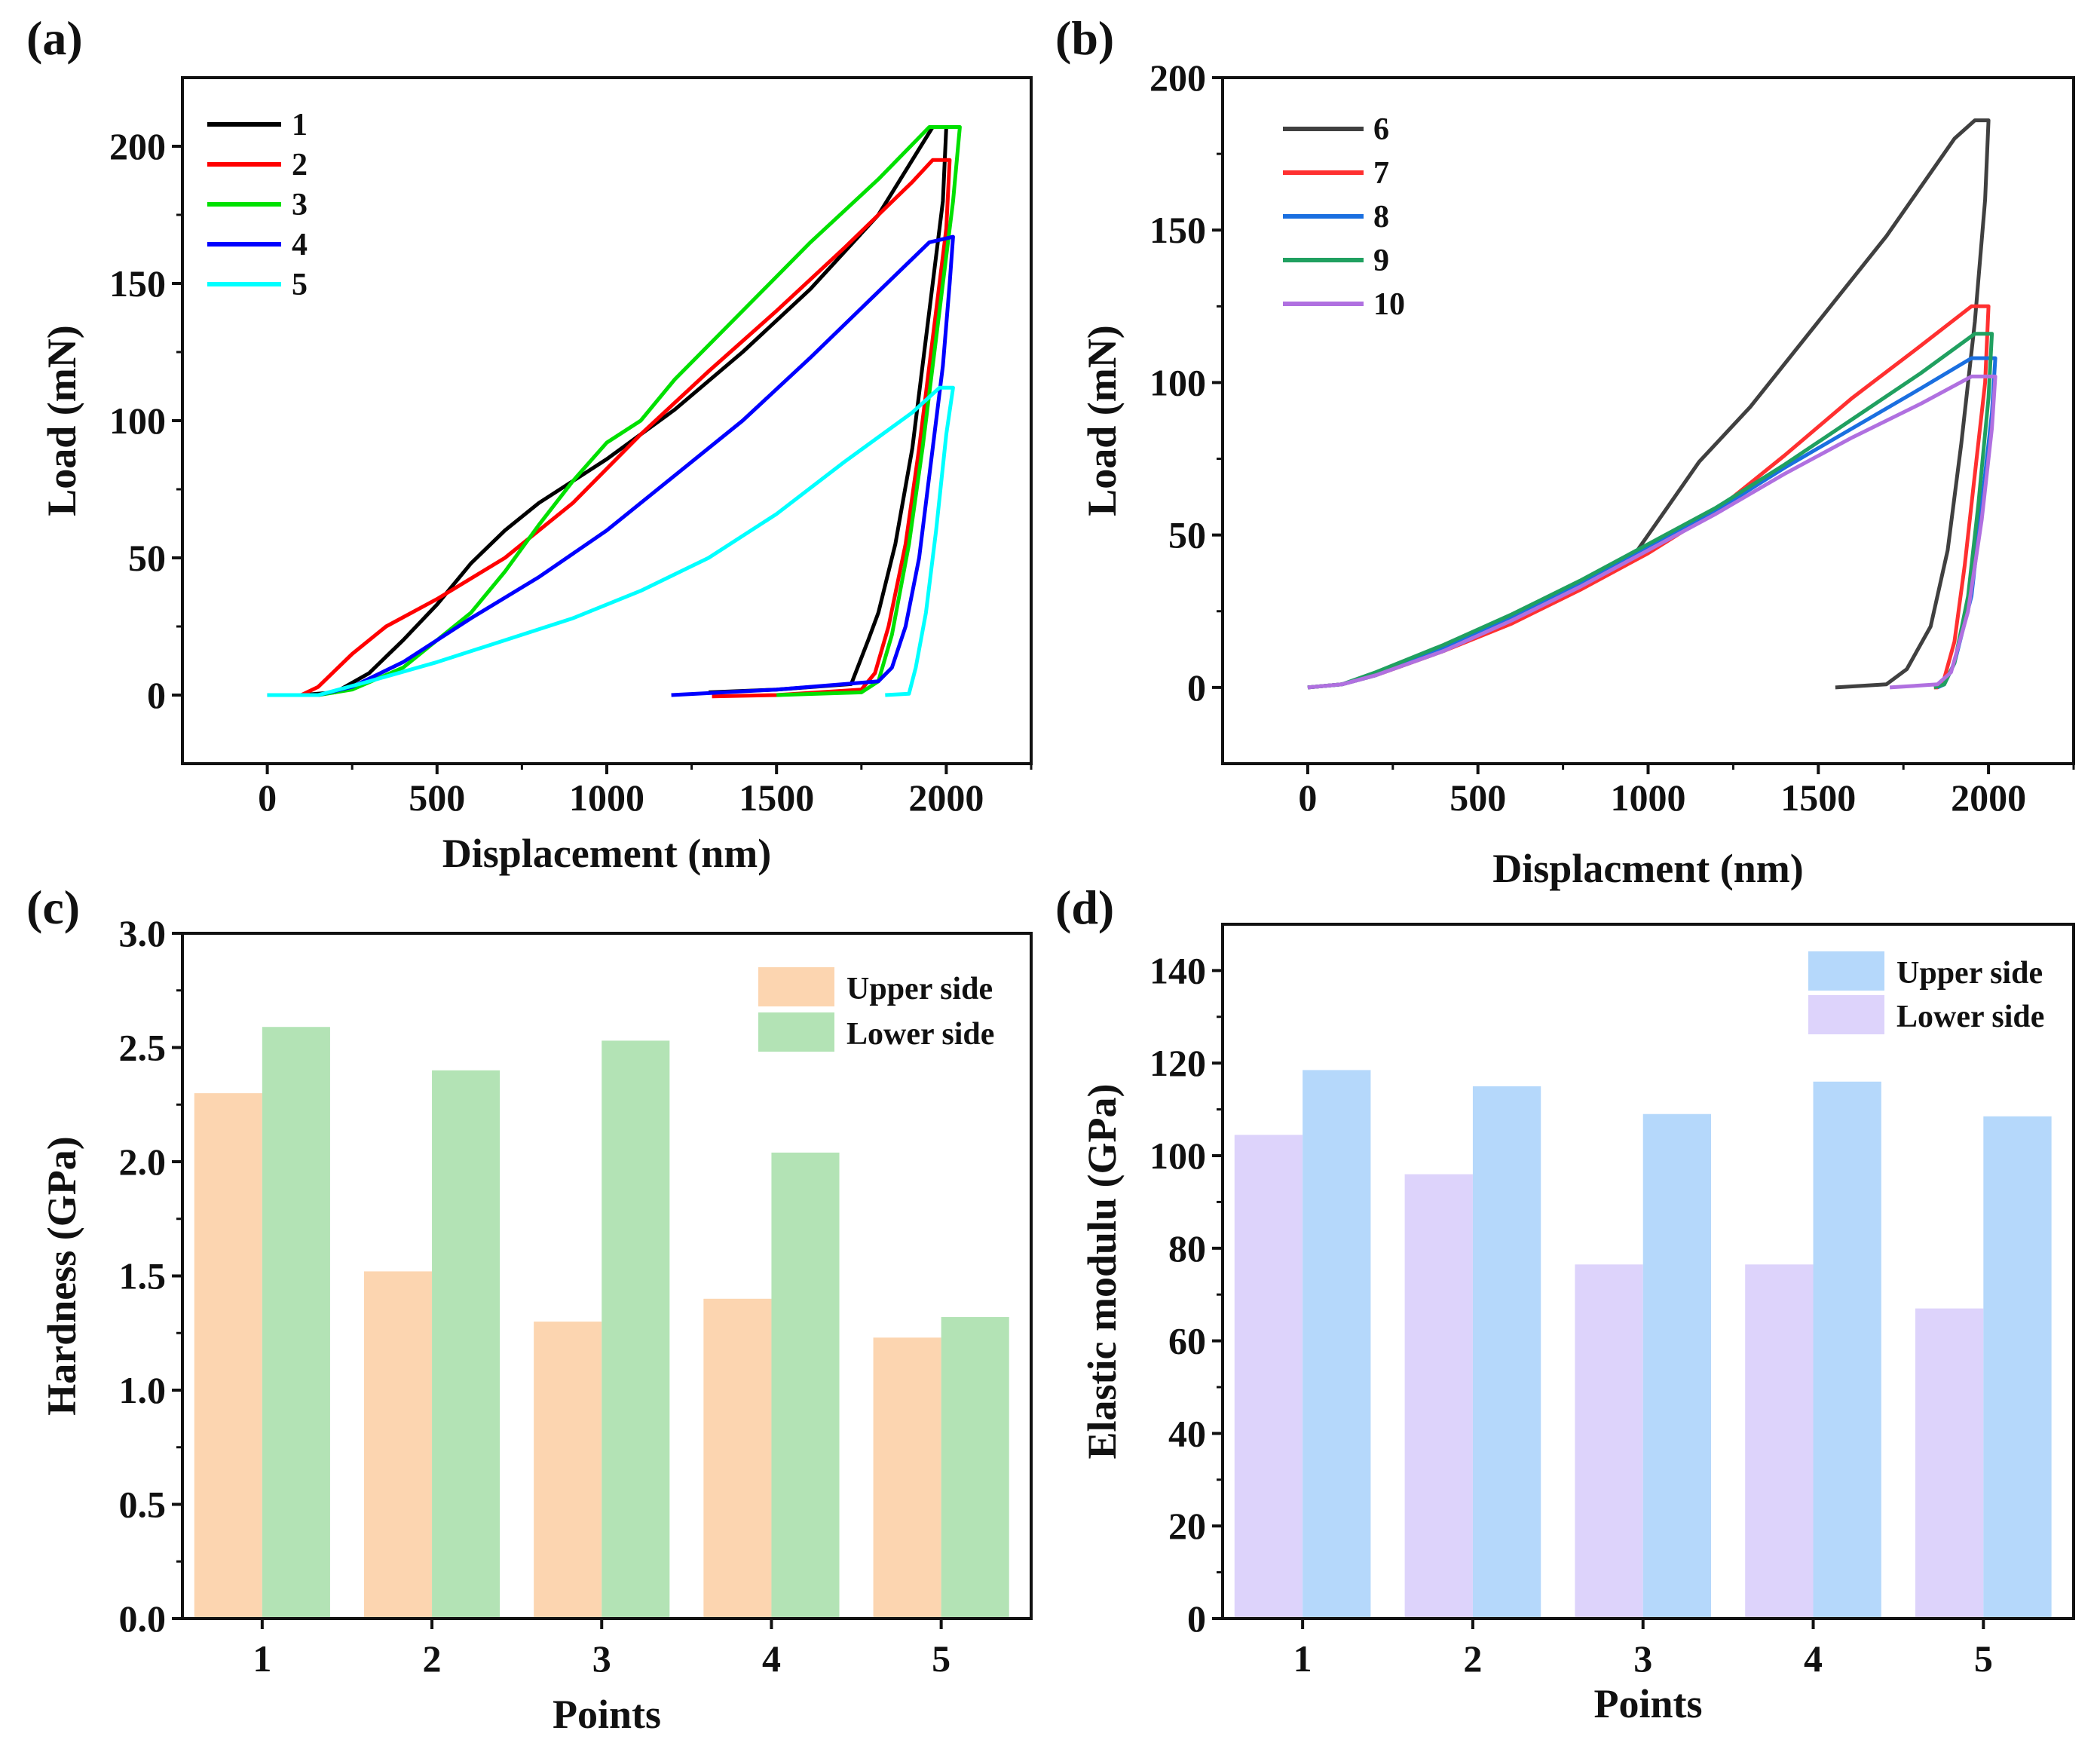 The width and height of the screenshot is (2100, 1752). I want to click on legend-label: 9, so click(1381, 261).